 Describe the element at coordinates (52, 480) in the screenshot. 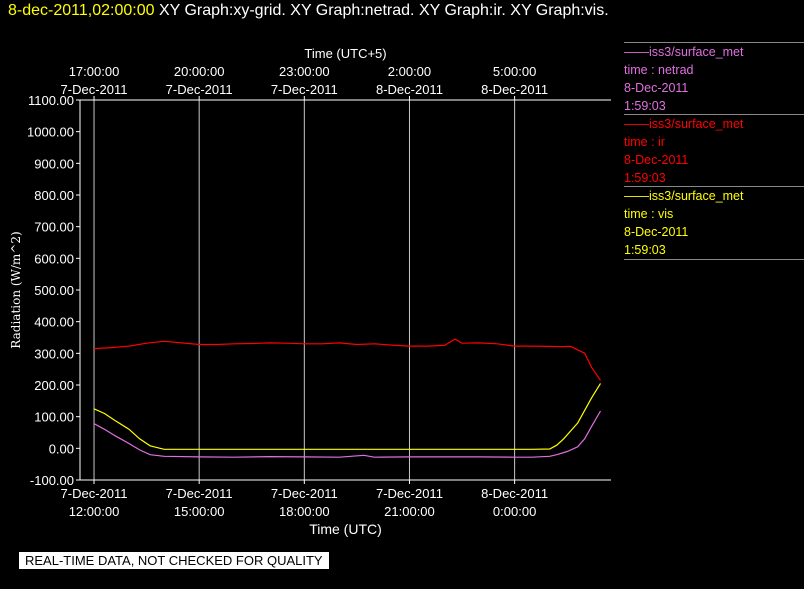

I see `y-tick-label: -100.00` at that location.